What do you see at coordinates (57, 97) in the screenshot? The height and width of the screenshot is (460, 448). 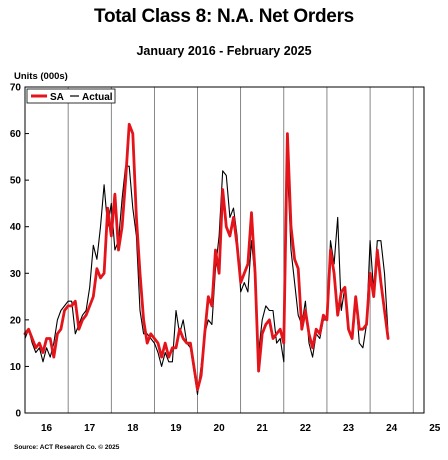 I see `legend-label-sa: SA` at bounding box center [57, 97].